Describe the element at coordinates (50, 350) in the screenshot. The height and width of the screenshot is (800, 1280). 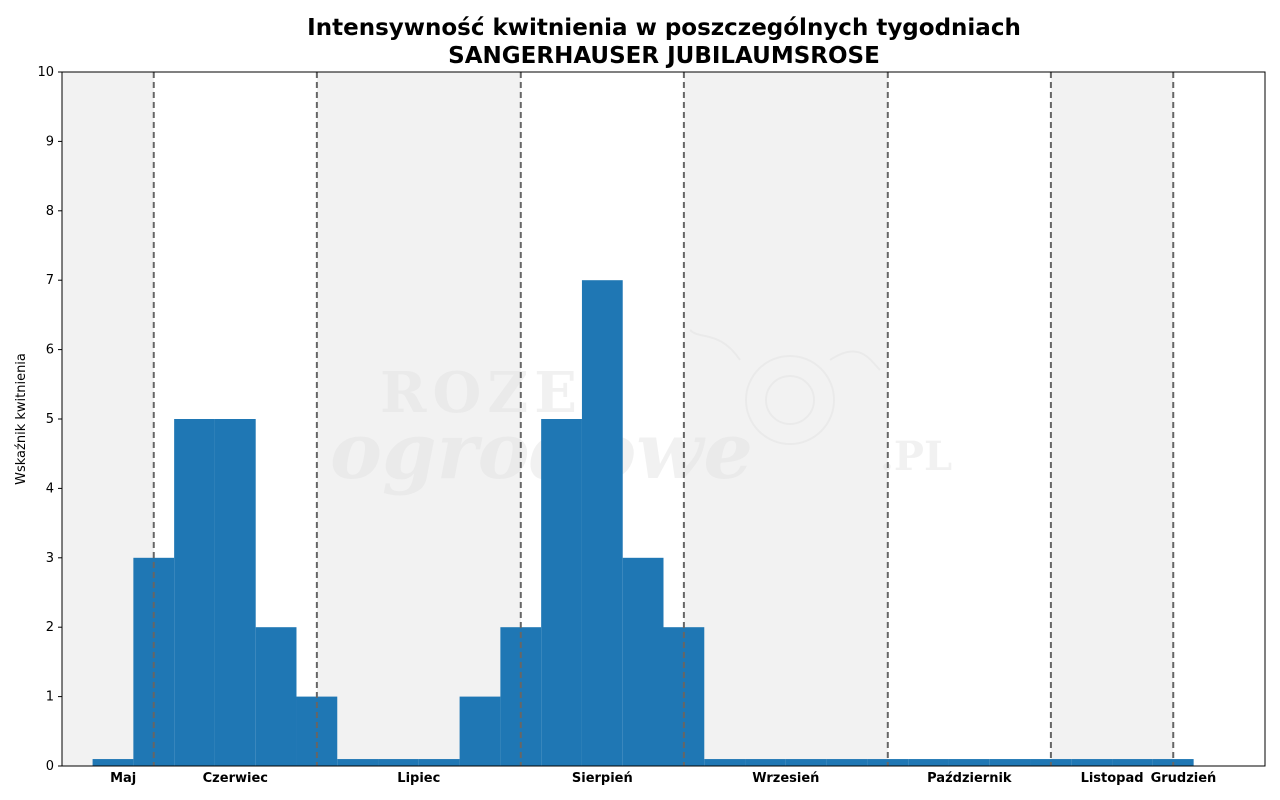
I see `y-tick-label-6: 6` at that location.